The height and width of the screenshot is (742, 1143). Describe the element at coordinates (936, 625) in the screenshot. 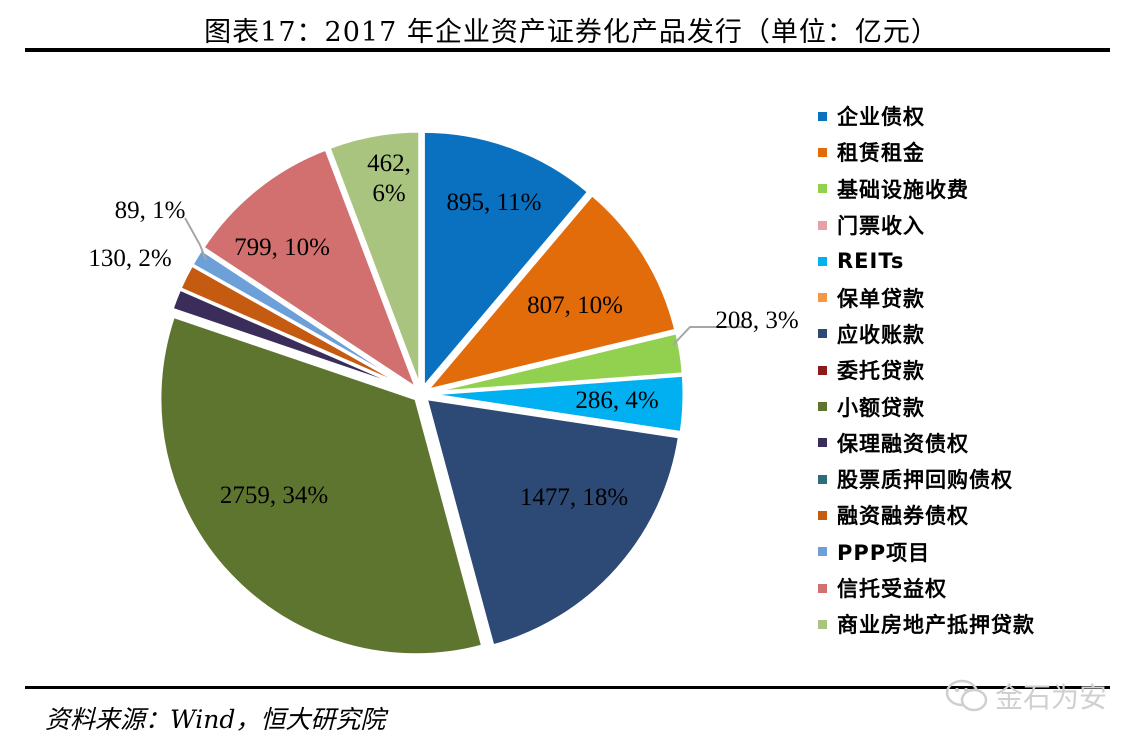

I see `legend-label: 商业房地产抵押贷款` at that location.